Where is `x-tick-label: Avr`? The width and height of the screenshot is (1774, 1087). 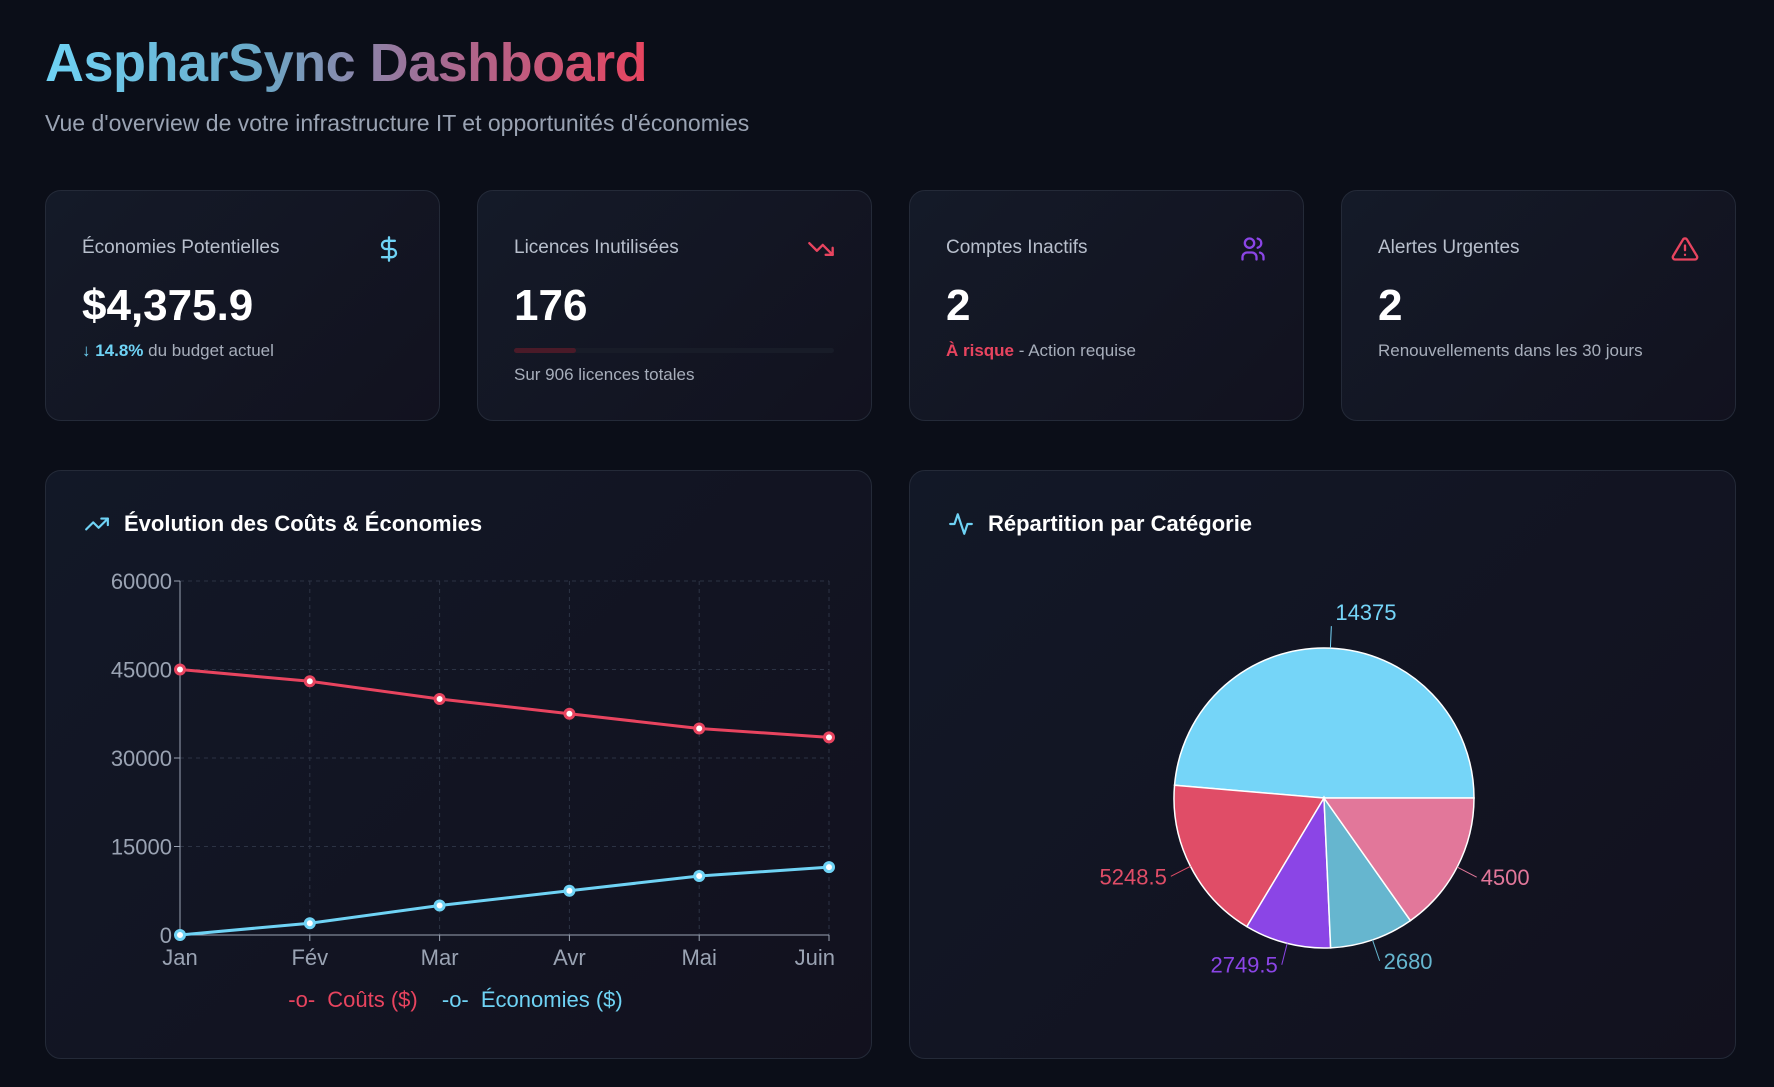
x-tick-label: Avr is located at coordinates (569, 957).